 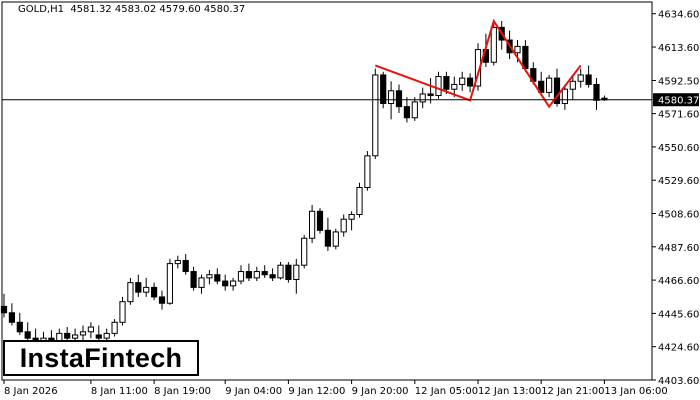 I want to click on pattern-line, so click(x=478, y=63).